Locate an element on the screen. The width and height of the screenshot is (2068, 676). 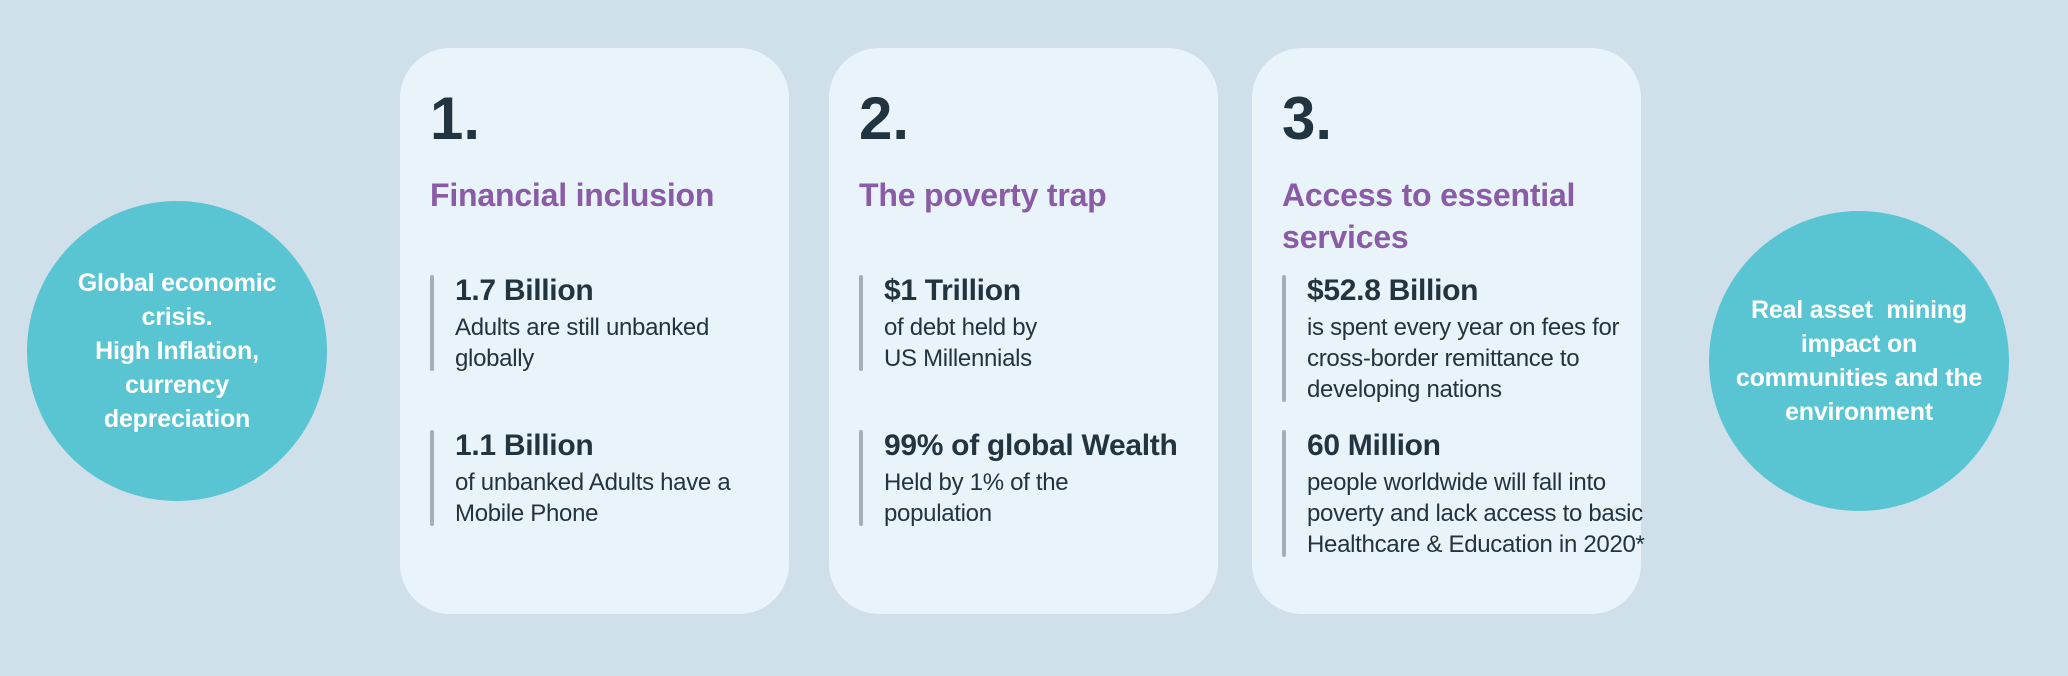
card-number: 1. is located at coordinates (455, 118).